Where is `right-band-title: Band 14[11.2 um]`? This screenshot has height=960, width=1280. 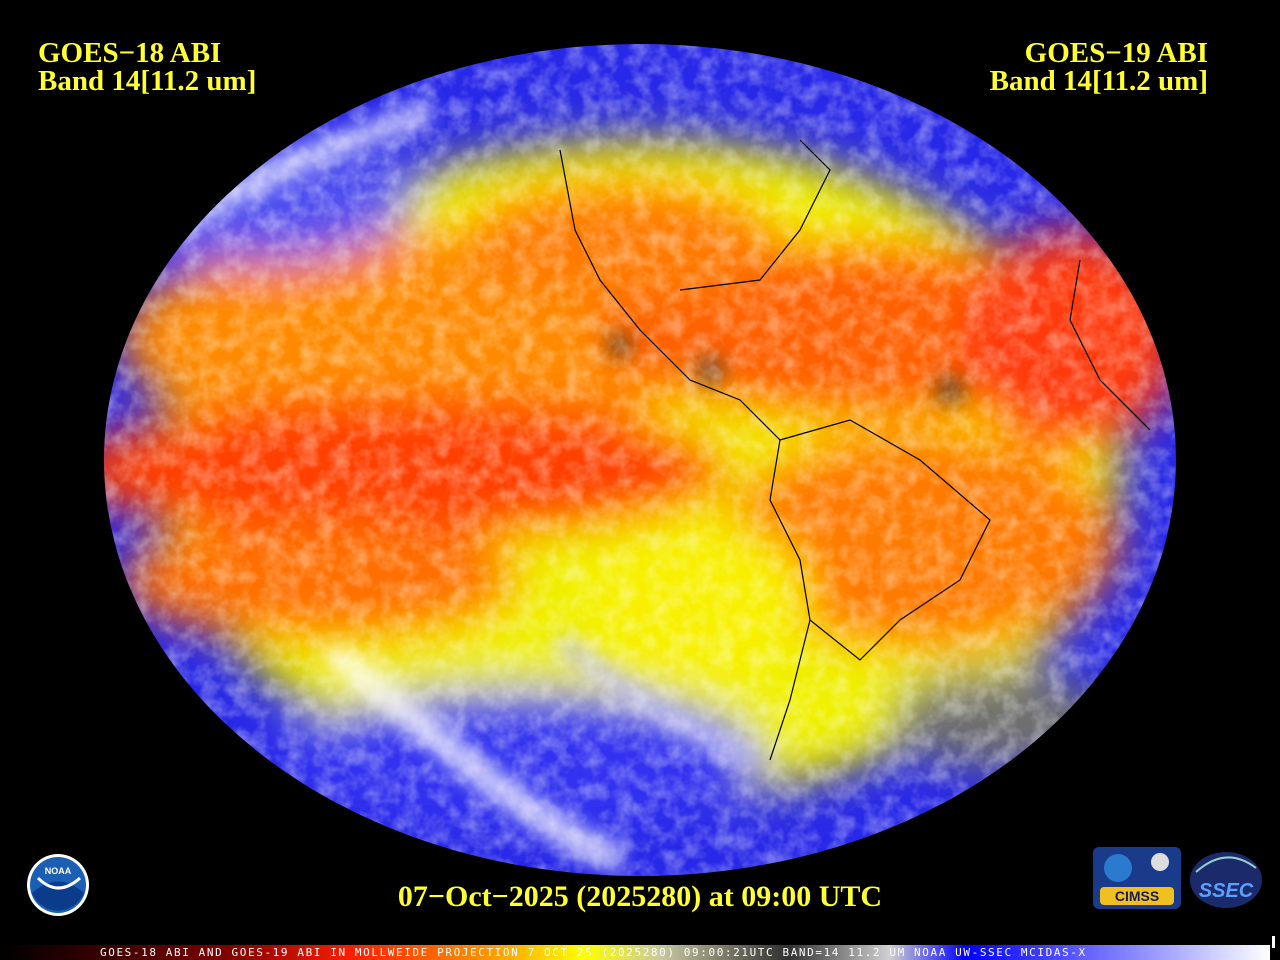 right-band-title: Band 14[11.2 um] is located at coordinates (1099, 81).